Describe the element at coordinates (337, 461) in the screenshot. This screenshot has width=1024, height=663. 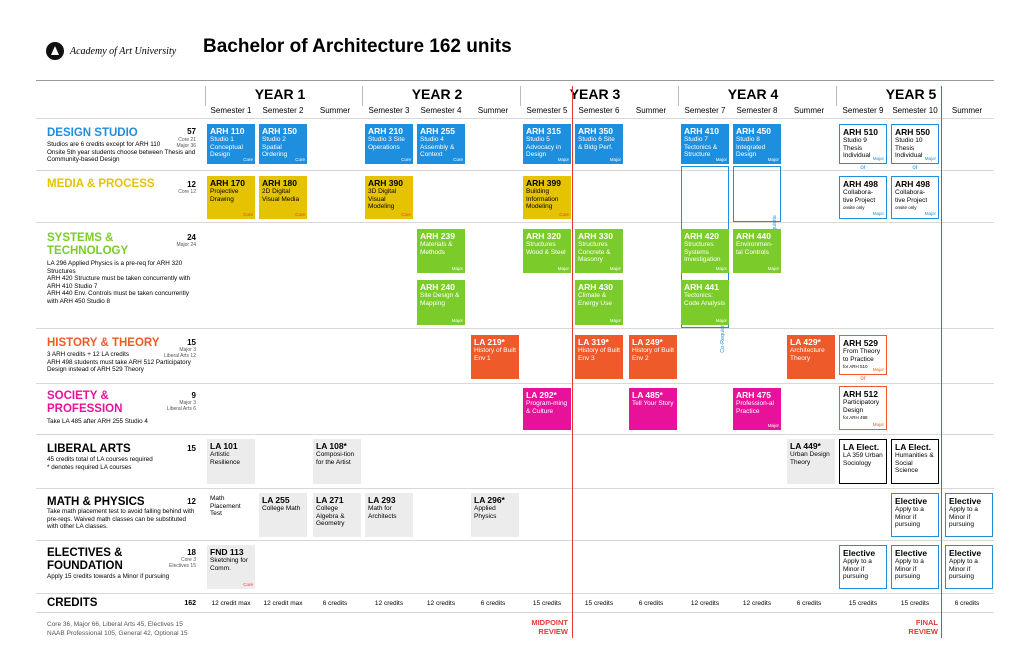
I see `course-cell: LA 108* Composi-tion for the Artist` at that location.